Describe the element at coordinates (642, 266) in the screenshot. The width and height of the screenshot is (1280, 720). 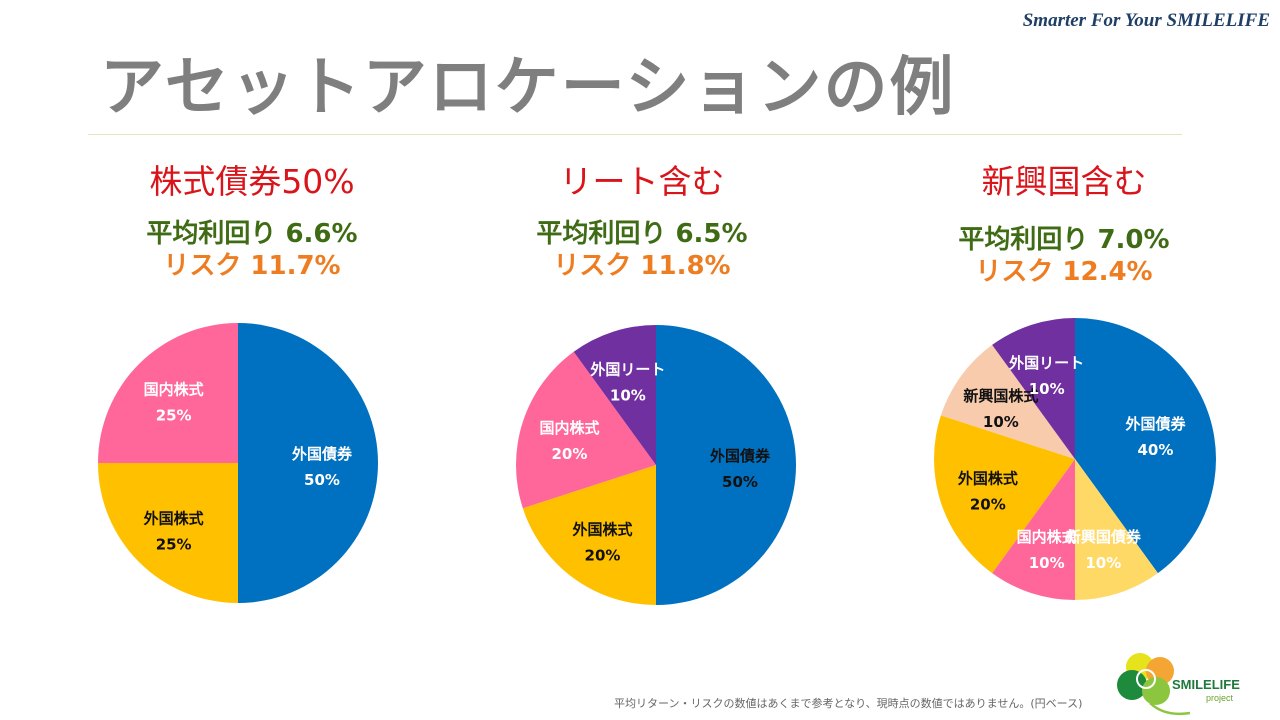
I see `risk: リスク 11.8%` at that location.